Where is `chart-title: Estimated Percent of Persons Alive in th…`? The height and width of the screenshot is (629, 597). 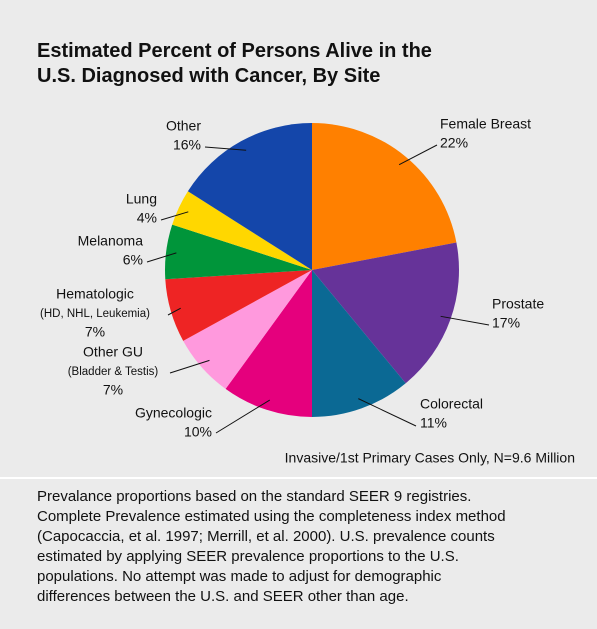
chart-title: Estimated Percent of Persons Alive in th… is located at coordinates (234, 51).